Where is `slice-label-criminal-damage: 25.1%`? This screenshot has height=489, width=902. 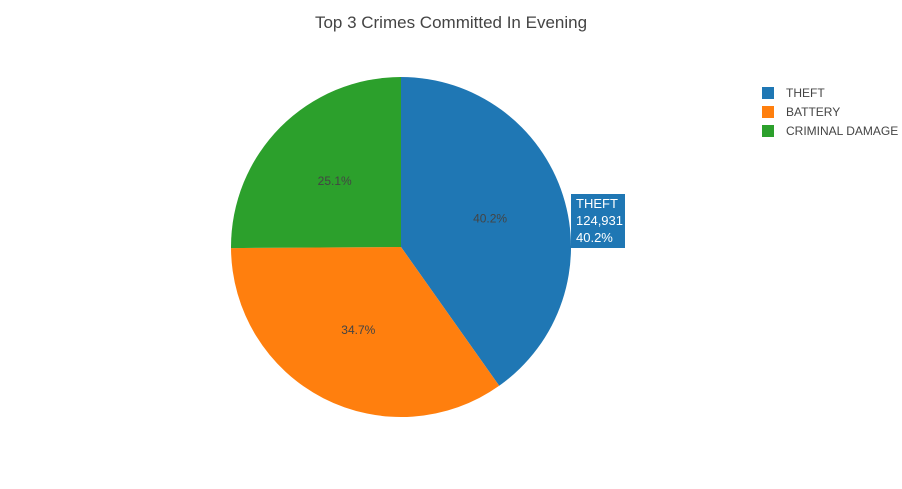 slice-label-criminal-damage: 25.1% is located at coordinates (335, 181).